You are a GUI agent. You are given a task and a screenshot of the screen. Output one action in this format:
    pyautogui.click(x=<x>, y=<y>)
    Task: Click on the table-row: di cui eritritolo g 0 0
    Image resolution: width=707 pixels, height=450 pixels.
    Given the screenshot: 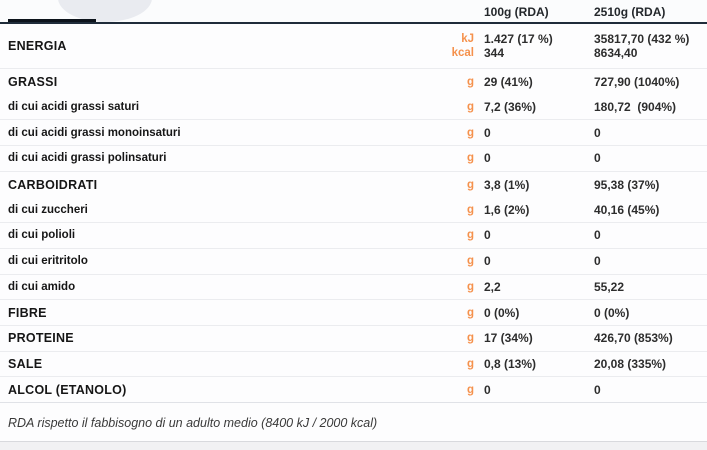 What is the action you would take?
    pyautogui.click(x=353, y=262)
    